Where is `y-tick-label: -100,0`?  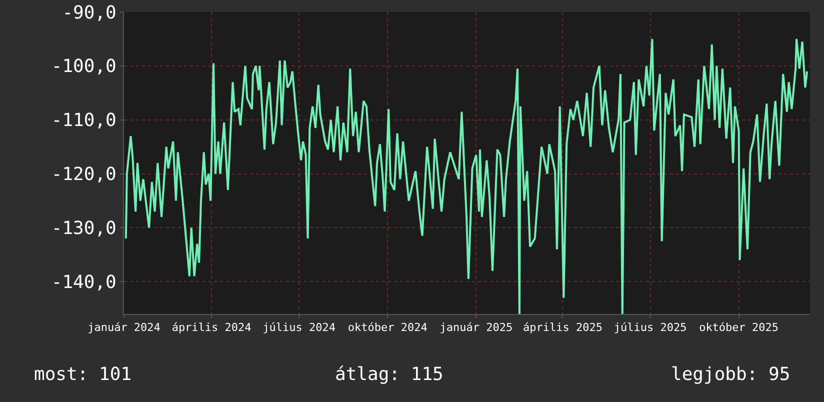
y-tick-label: -100,0 is located at coordinates (83, 67).